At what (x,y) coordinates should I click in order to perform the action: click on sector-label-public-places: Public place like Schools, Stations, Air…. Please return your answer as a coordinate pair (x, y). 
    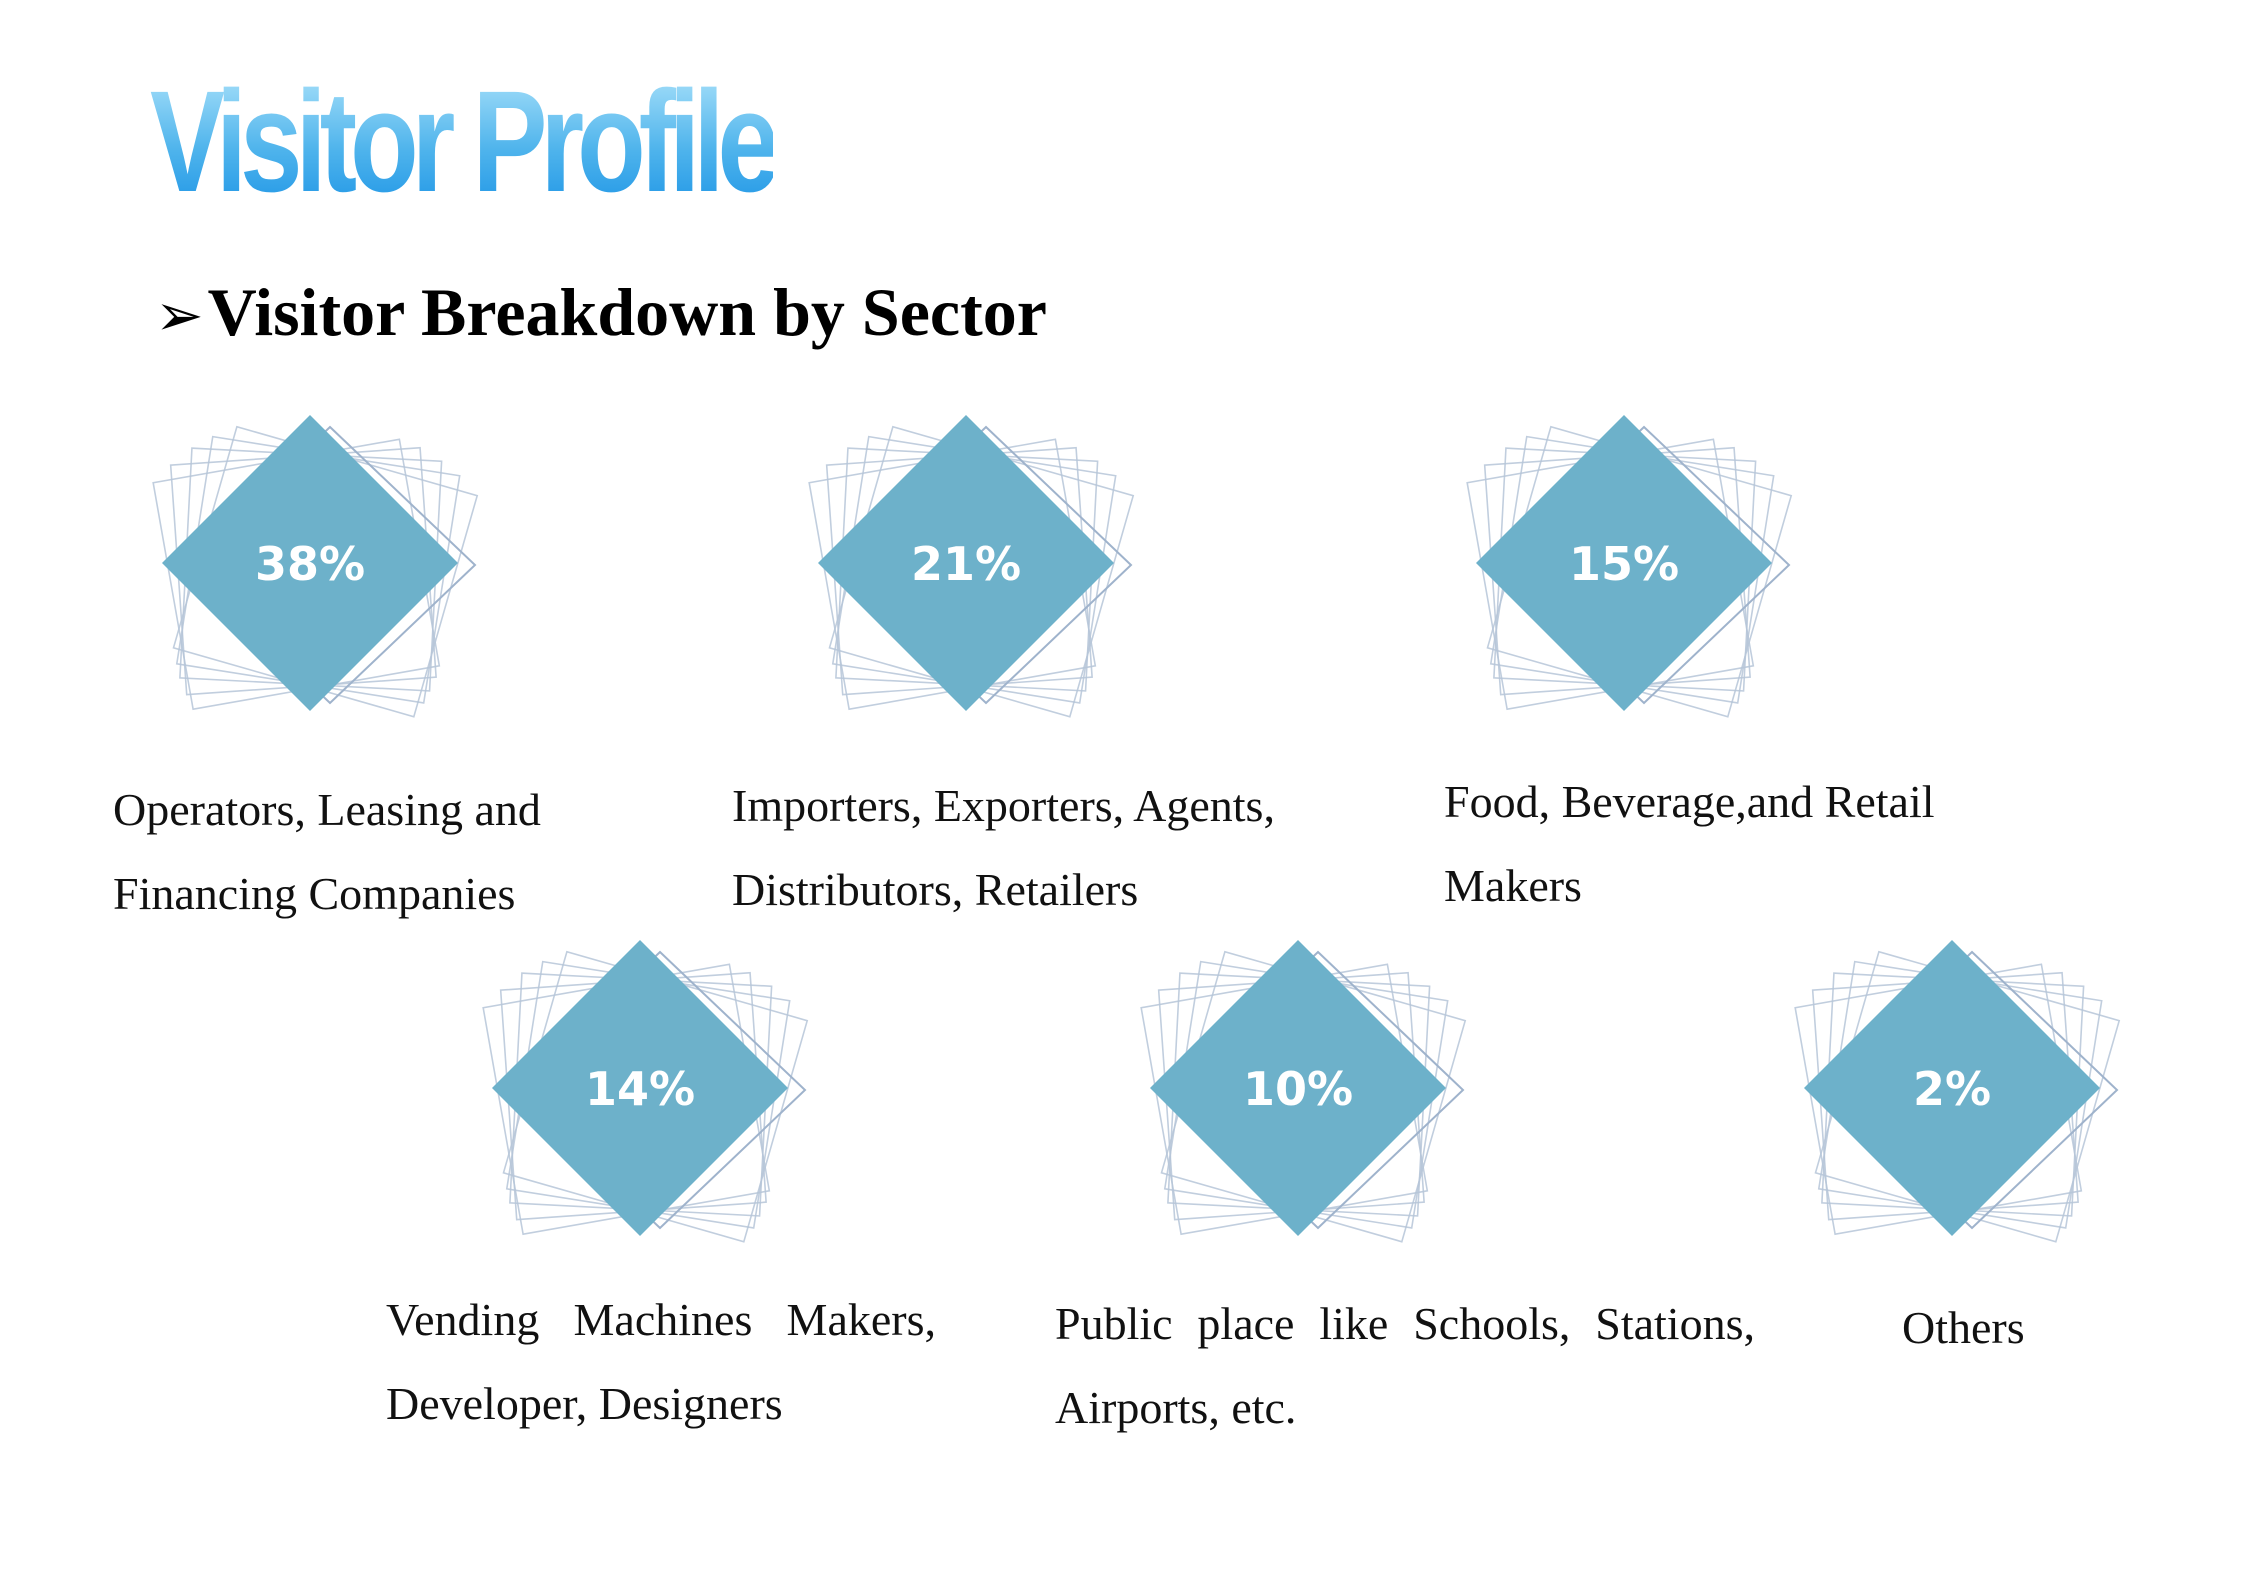
    Looking at the image, I should click on (1405, 1366).